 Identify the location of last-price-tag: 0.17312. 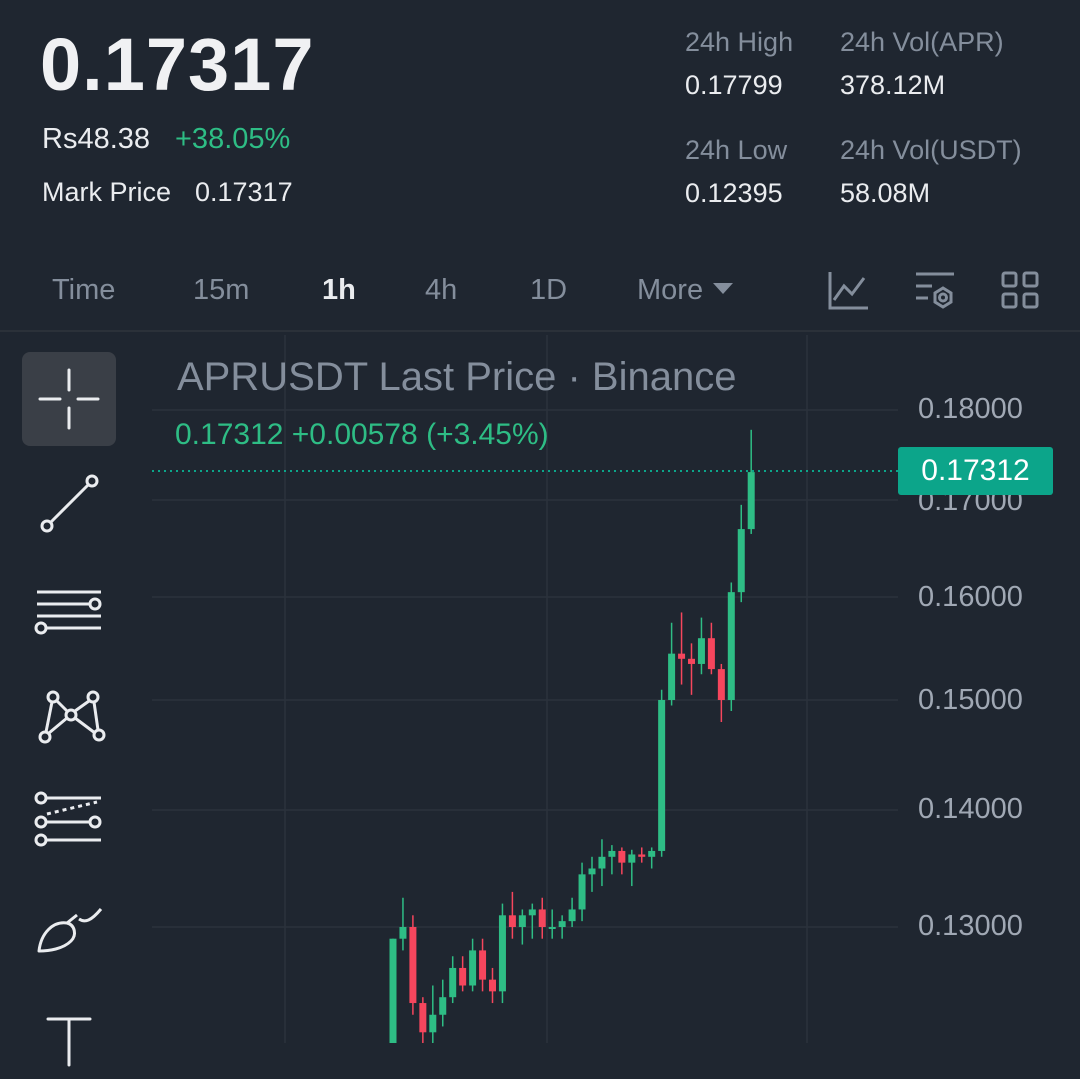
(975, 471).